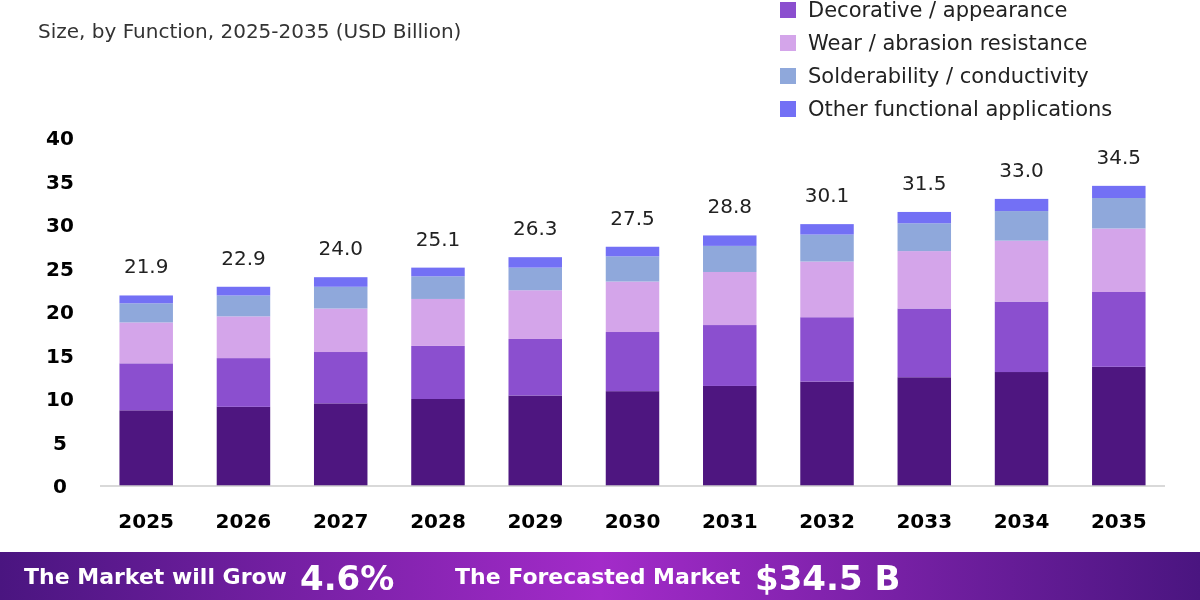 The height and width of the screenshot is (600, 1200). What do you see at coordinates (535, 521) in the screenshot?
I see `x-tick-label: 2029` at bounding box center [535, 521].